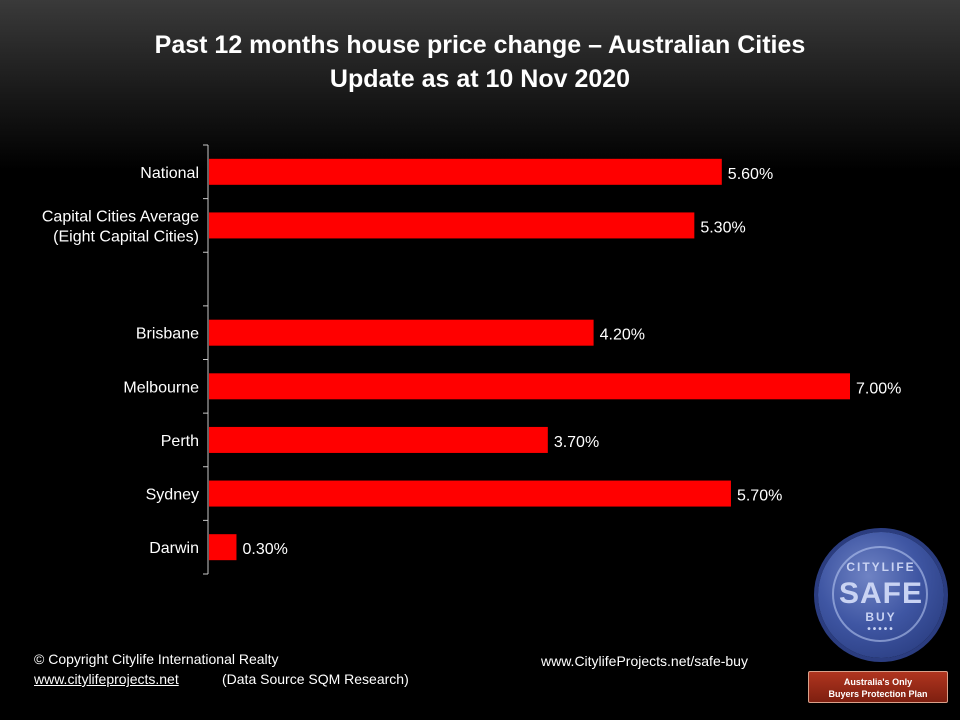 Image resolution: width=960 pixels, height=720 pixels. Describe the element at coordinates (644, 661) in the screenshot. I see `promo-url-text: www.CitylifeProjects.net/safe-buy` at that location.